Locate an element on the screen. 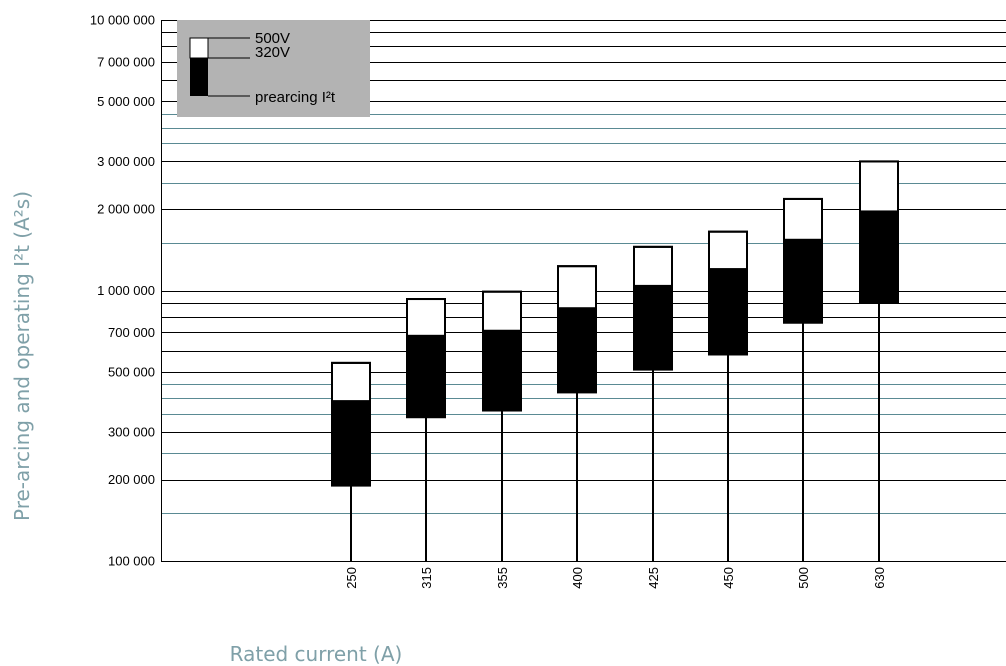  y-tick-label: 3 000 000 is located at coordinates (126, 161).